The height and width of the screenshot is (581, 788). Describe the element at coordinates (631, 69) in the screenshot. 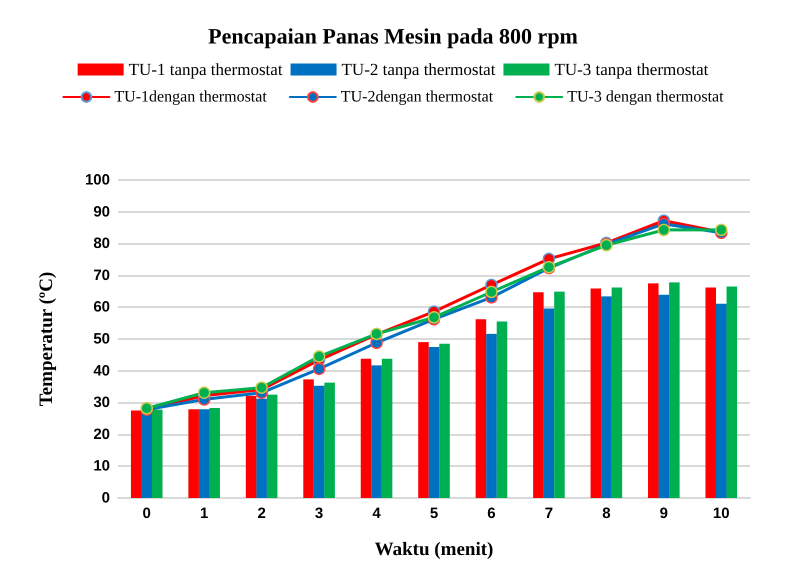

I see `legend-label: TU-3 tanpa thermostat` at that location.